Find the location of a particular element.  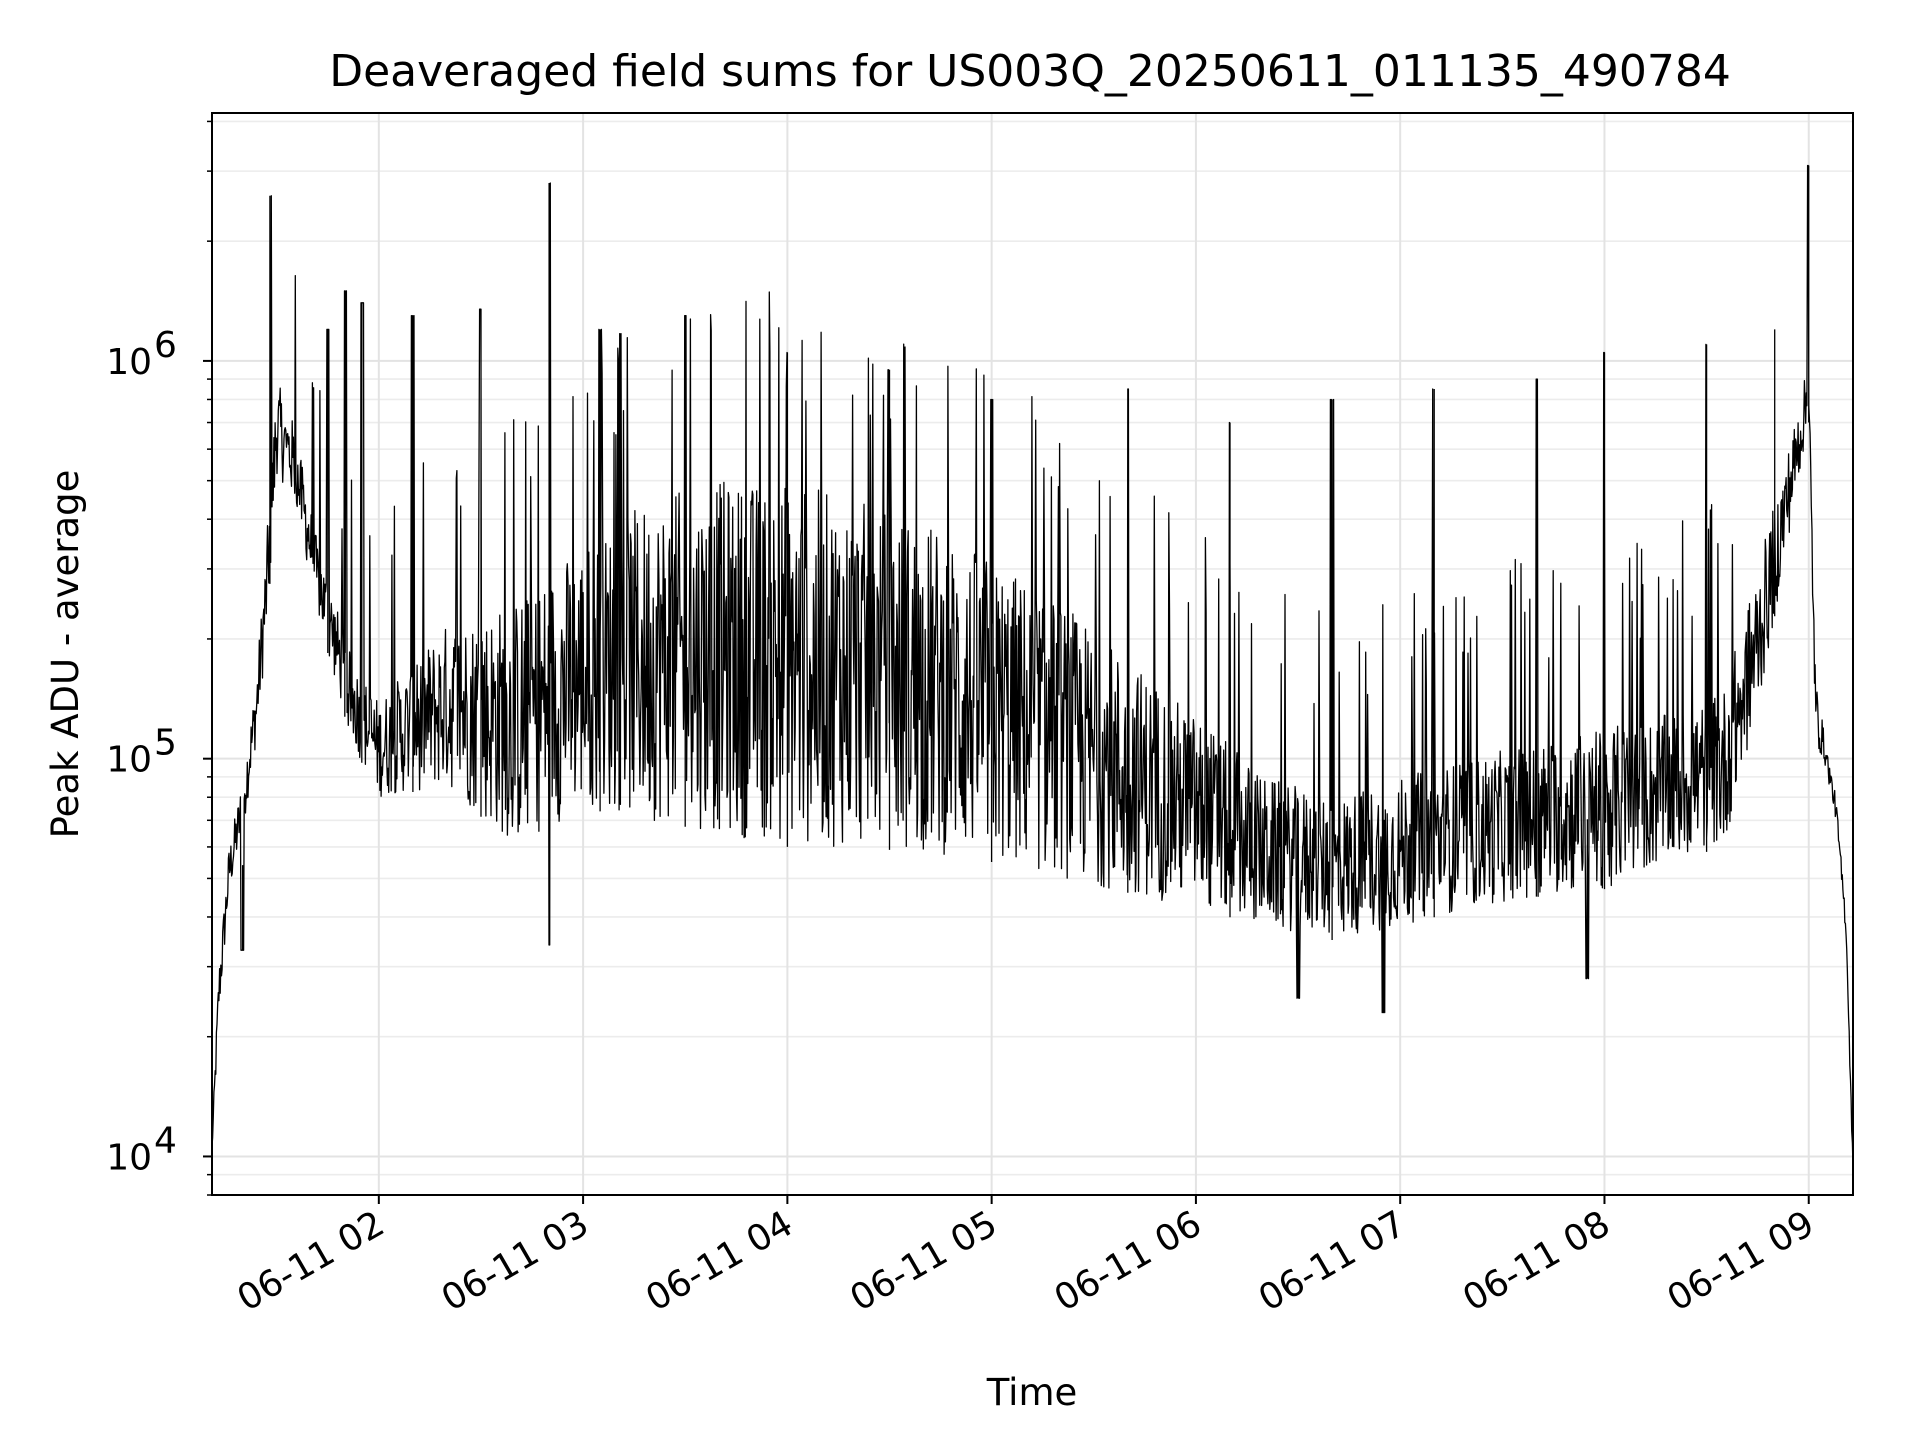

y-tick-label-exponent: 6 is located at coordinates (165, 345).